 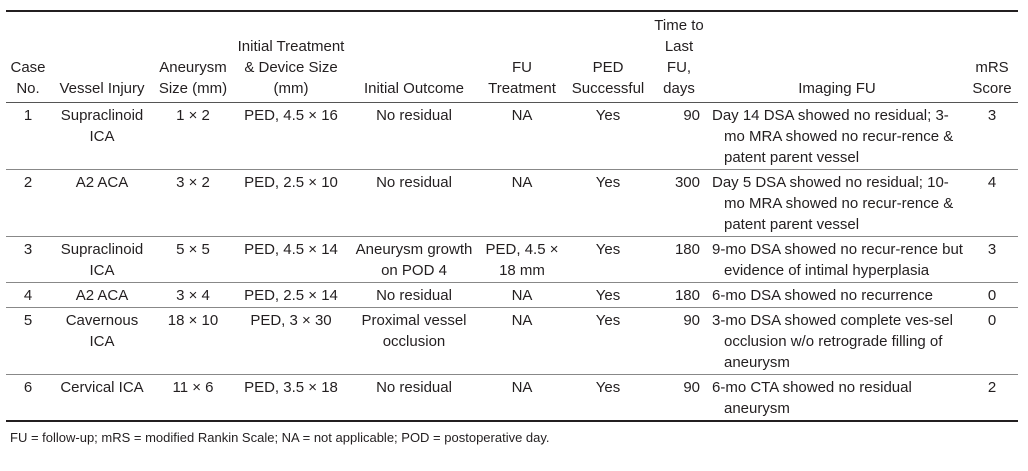 I want to click on cell-mrs-score: 2, so click(x=992, y=387).